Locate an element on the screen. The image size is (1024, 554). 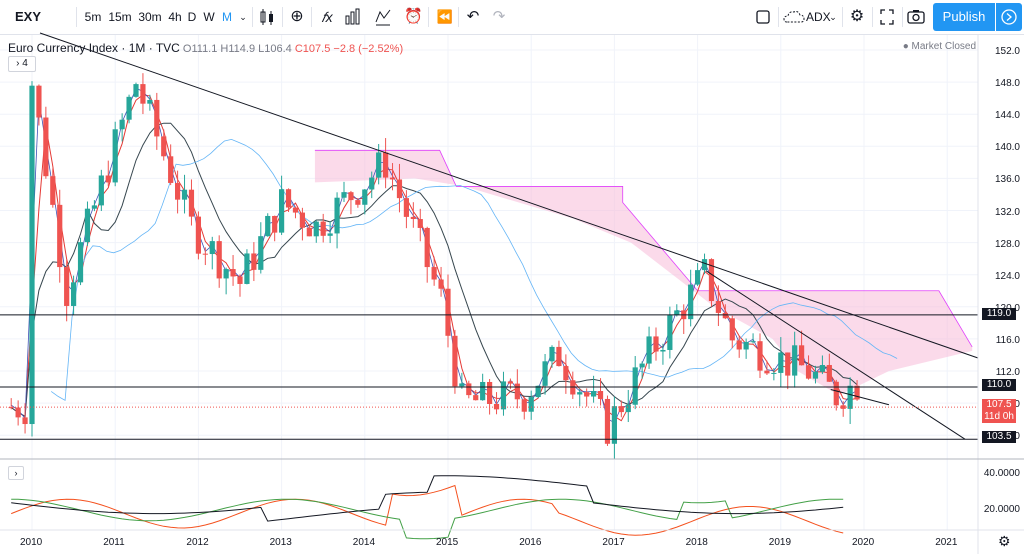
indicator-name: ADX is located at coordinates (818, 17).